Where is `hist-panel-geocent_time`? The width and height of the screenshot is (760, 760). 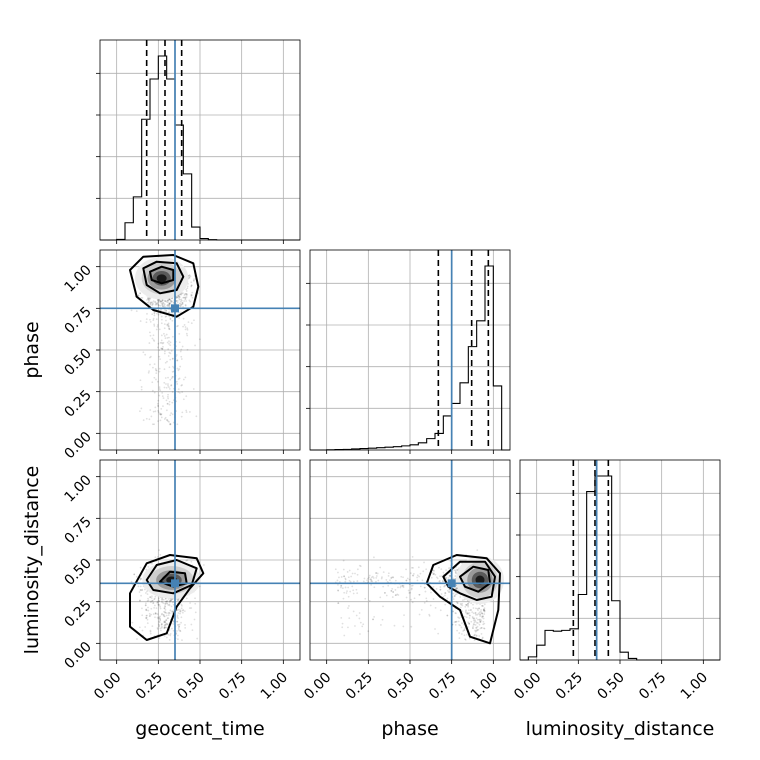
hist-panel-geocent_time is located at coordinates (198, 141).